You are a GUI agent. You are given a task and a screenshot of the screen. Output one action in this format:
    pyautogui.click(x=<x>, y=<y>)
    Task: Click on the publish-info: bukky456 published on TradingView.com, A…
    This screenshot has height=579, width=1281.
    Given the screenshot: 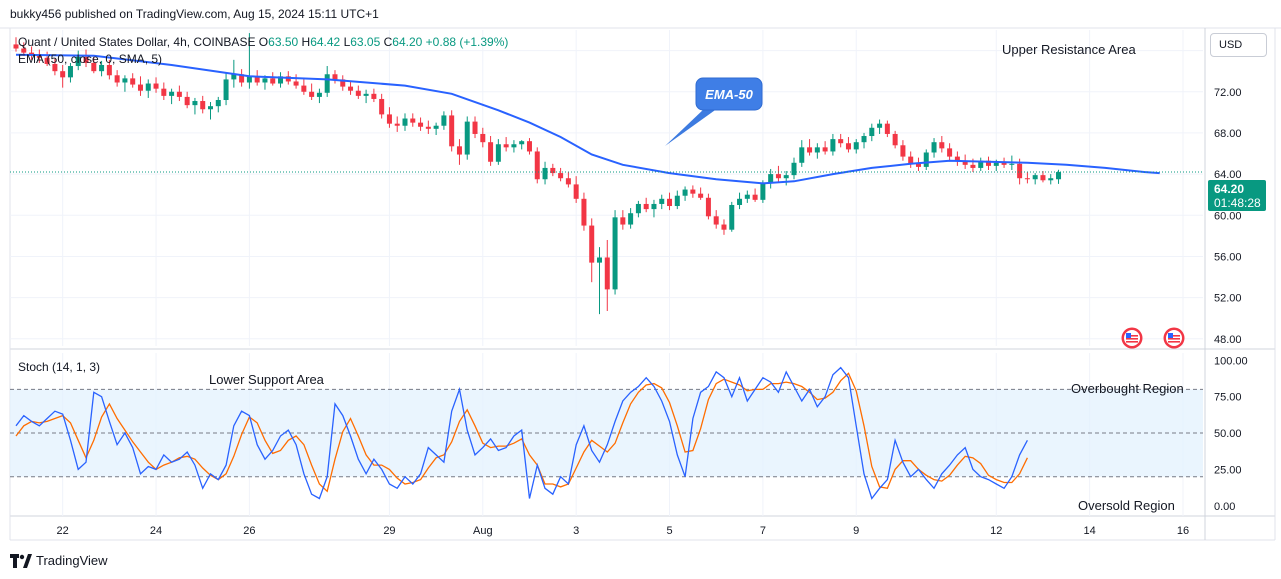 What is the action you would take?
    pyautogui.click(x=194, y=14)
    